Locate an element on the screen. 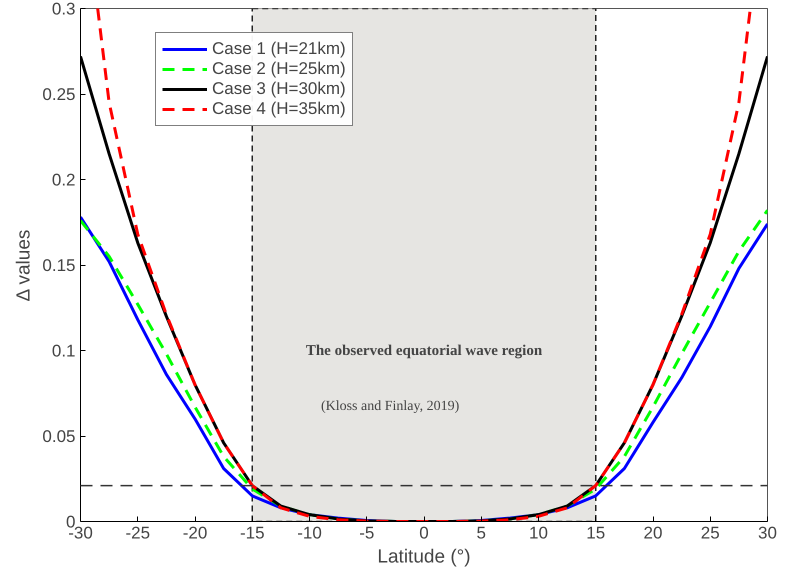  y-tick-label: 0.1 is located at coordinates (64, 351).